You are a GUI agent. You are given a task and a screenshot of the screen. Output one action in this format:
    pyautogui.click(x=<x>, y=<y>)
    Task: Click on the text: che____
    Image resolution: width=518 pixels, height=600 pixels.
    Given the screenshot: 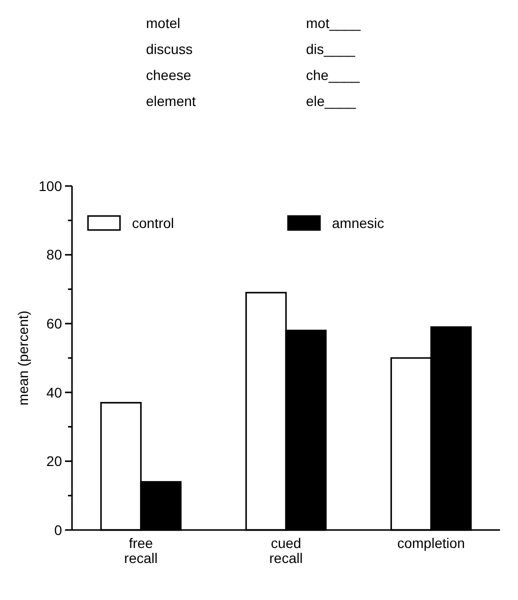 What is the action you would take?
    pyautogui.click(x=333, y=75)
    